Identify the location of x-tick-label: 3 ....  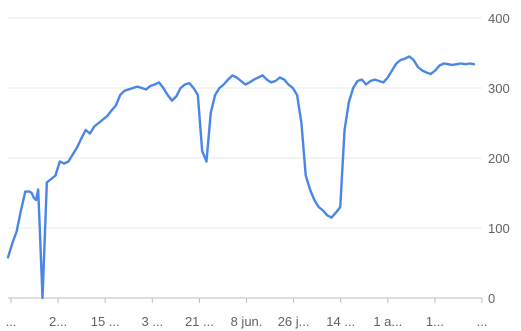
(152, 321).